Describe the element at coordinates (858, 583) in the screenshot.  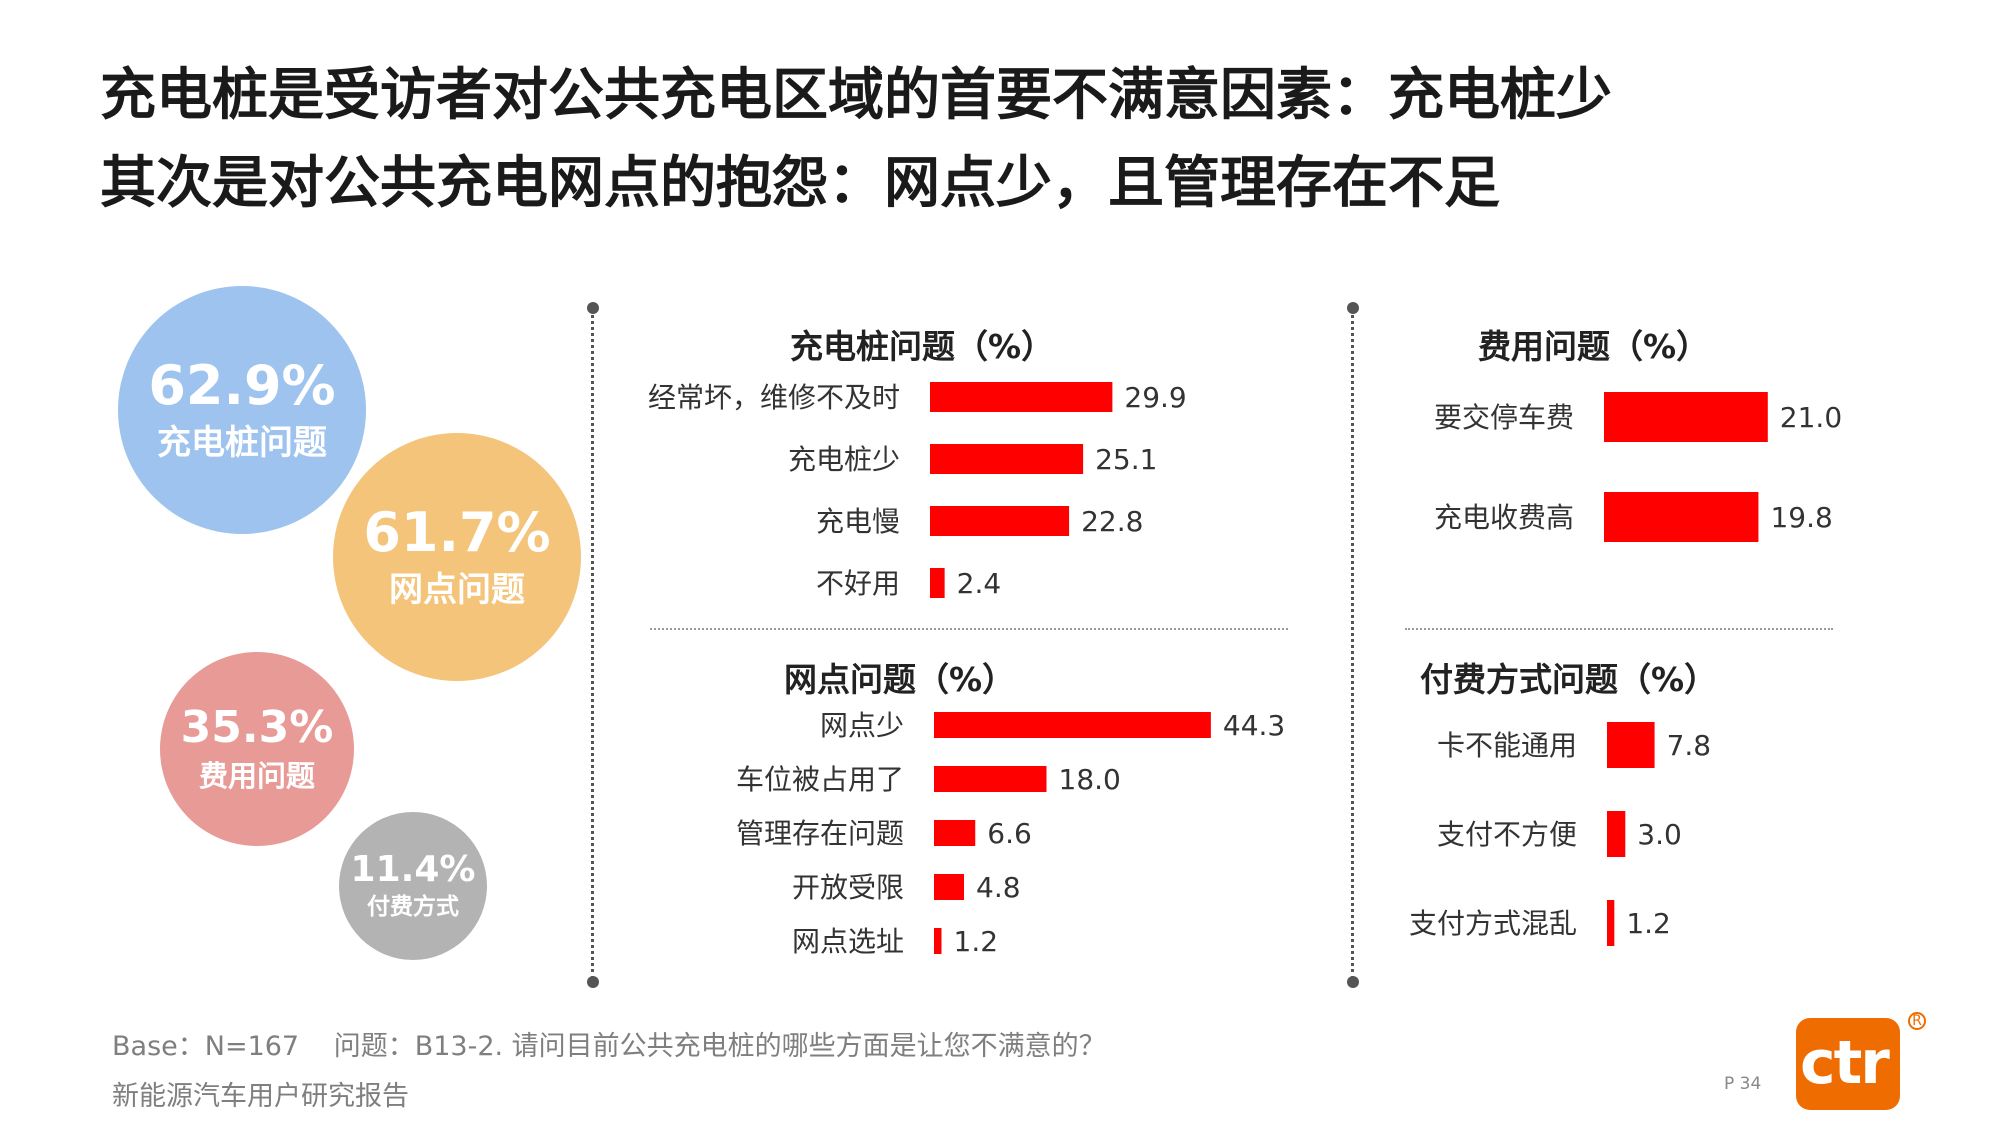
I see `category-label: 不好用` at that location.